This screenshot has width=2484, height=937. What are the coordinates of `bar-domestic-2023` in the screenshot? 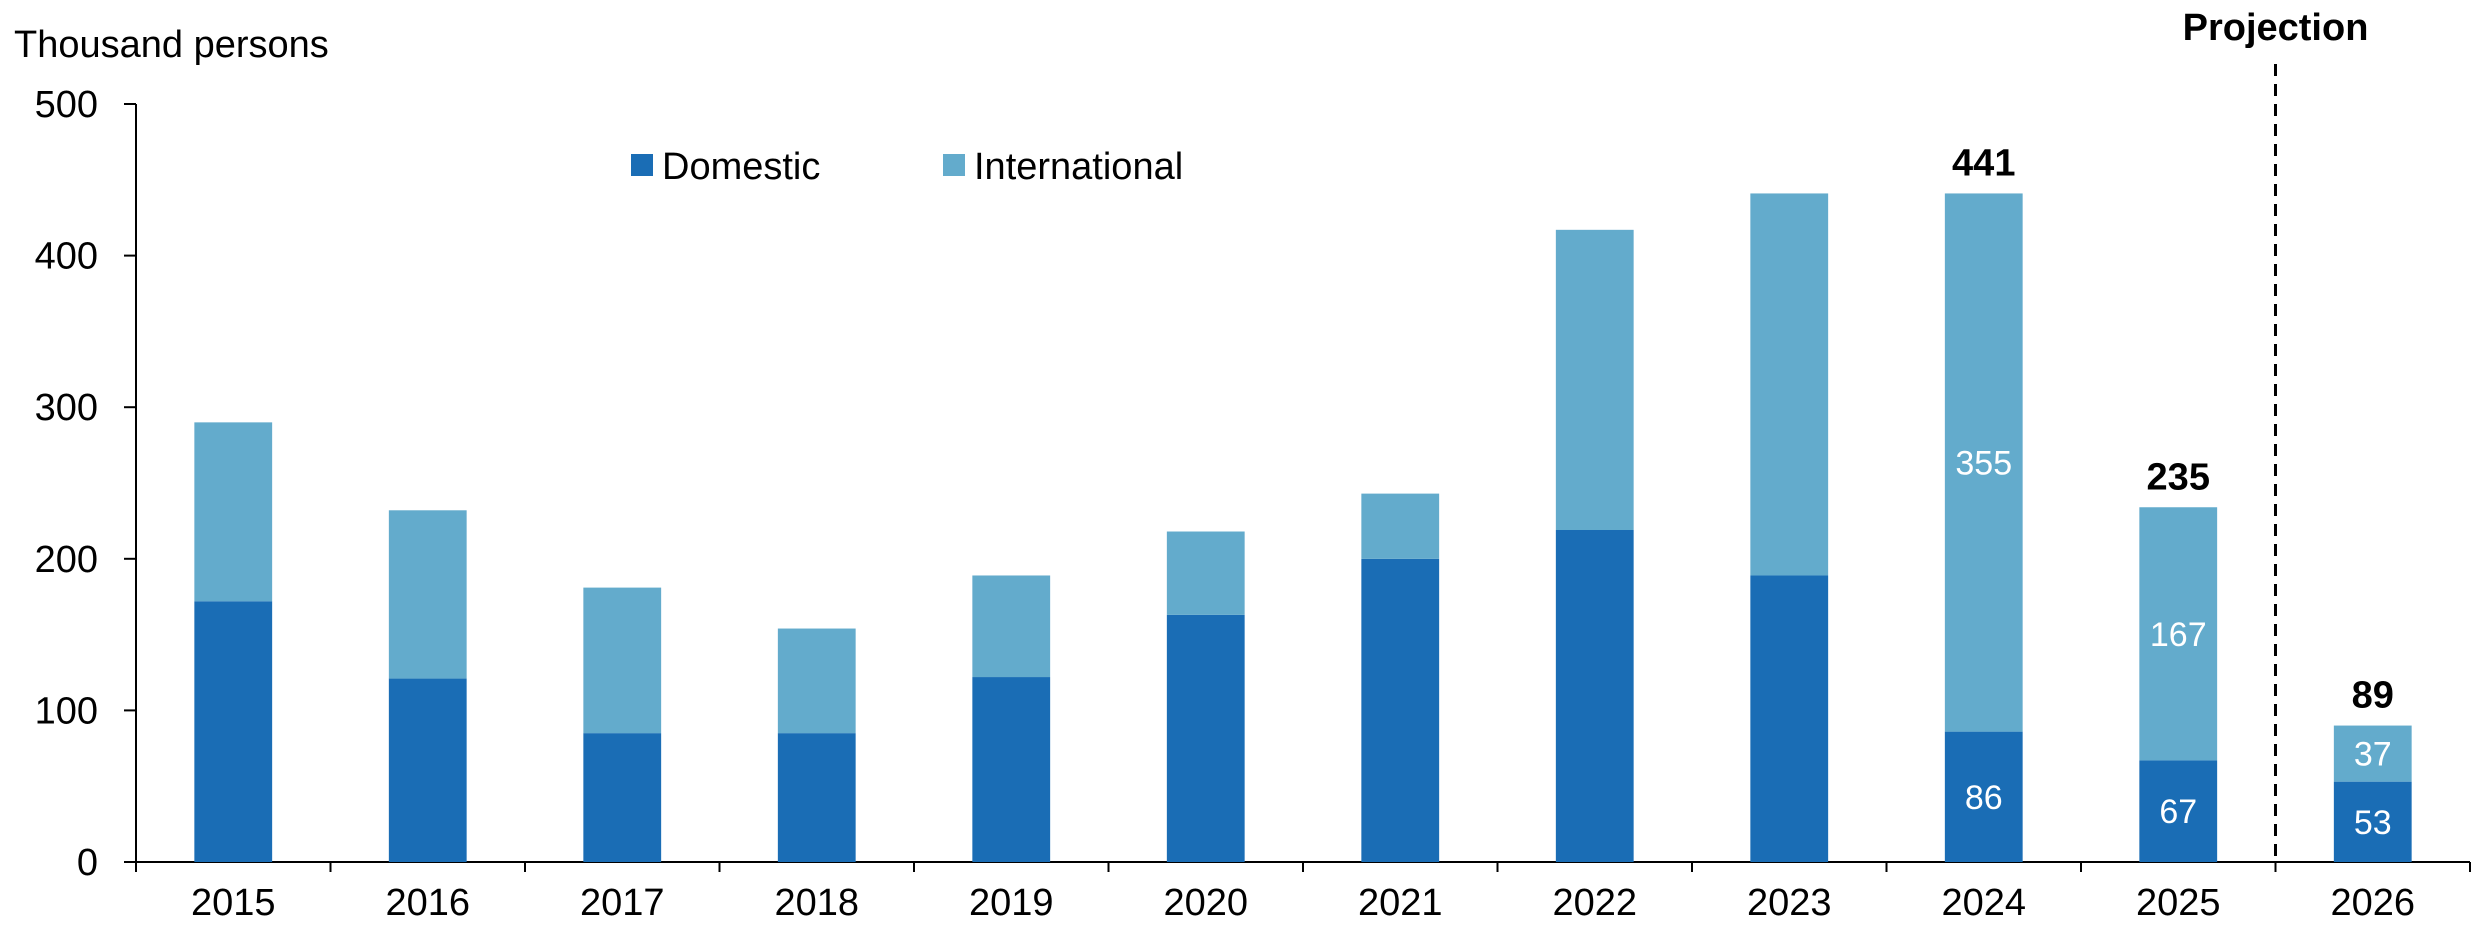 It's located at (1789, 718).